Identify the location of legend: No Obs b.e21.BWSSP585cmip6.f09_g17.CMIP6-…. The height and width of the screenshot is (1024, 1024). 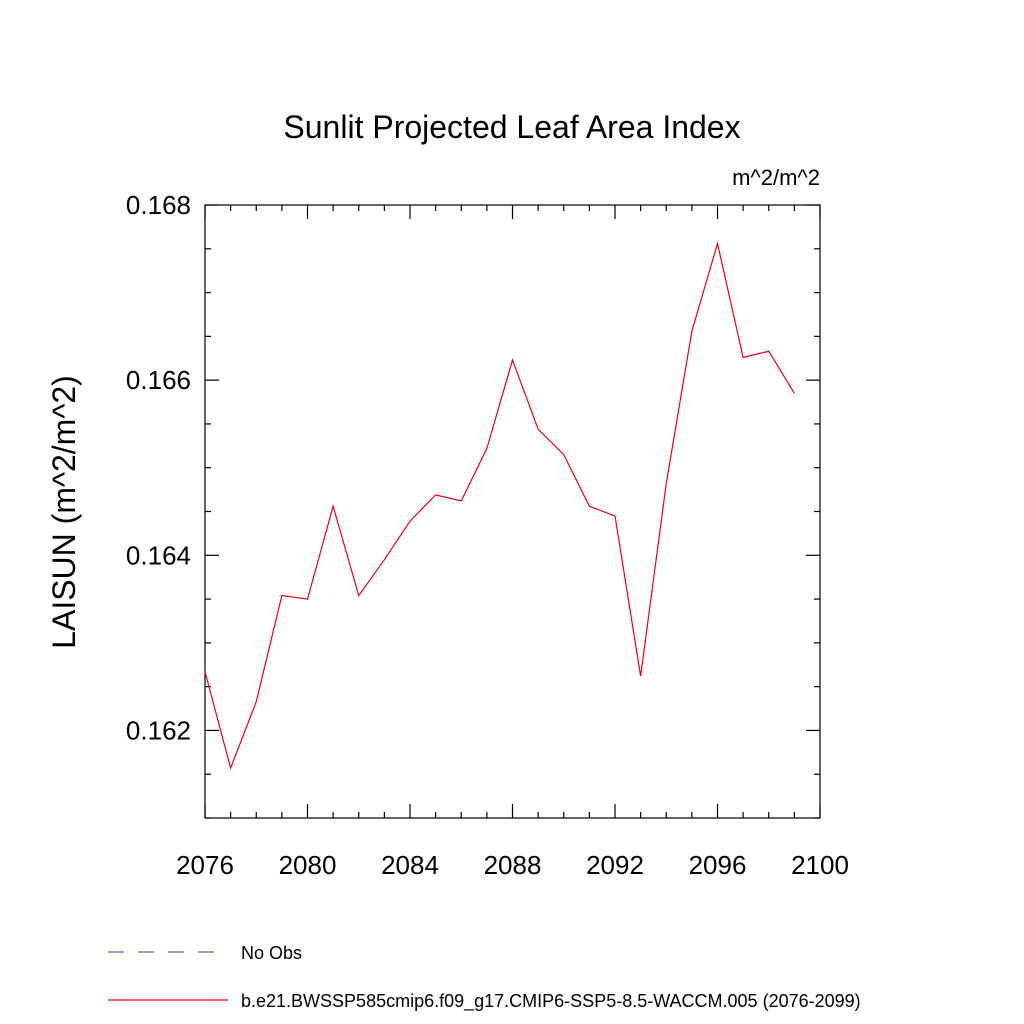
(484, 977).